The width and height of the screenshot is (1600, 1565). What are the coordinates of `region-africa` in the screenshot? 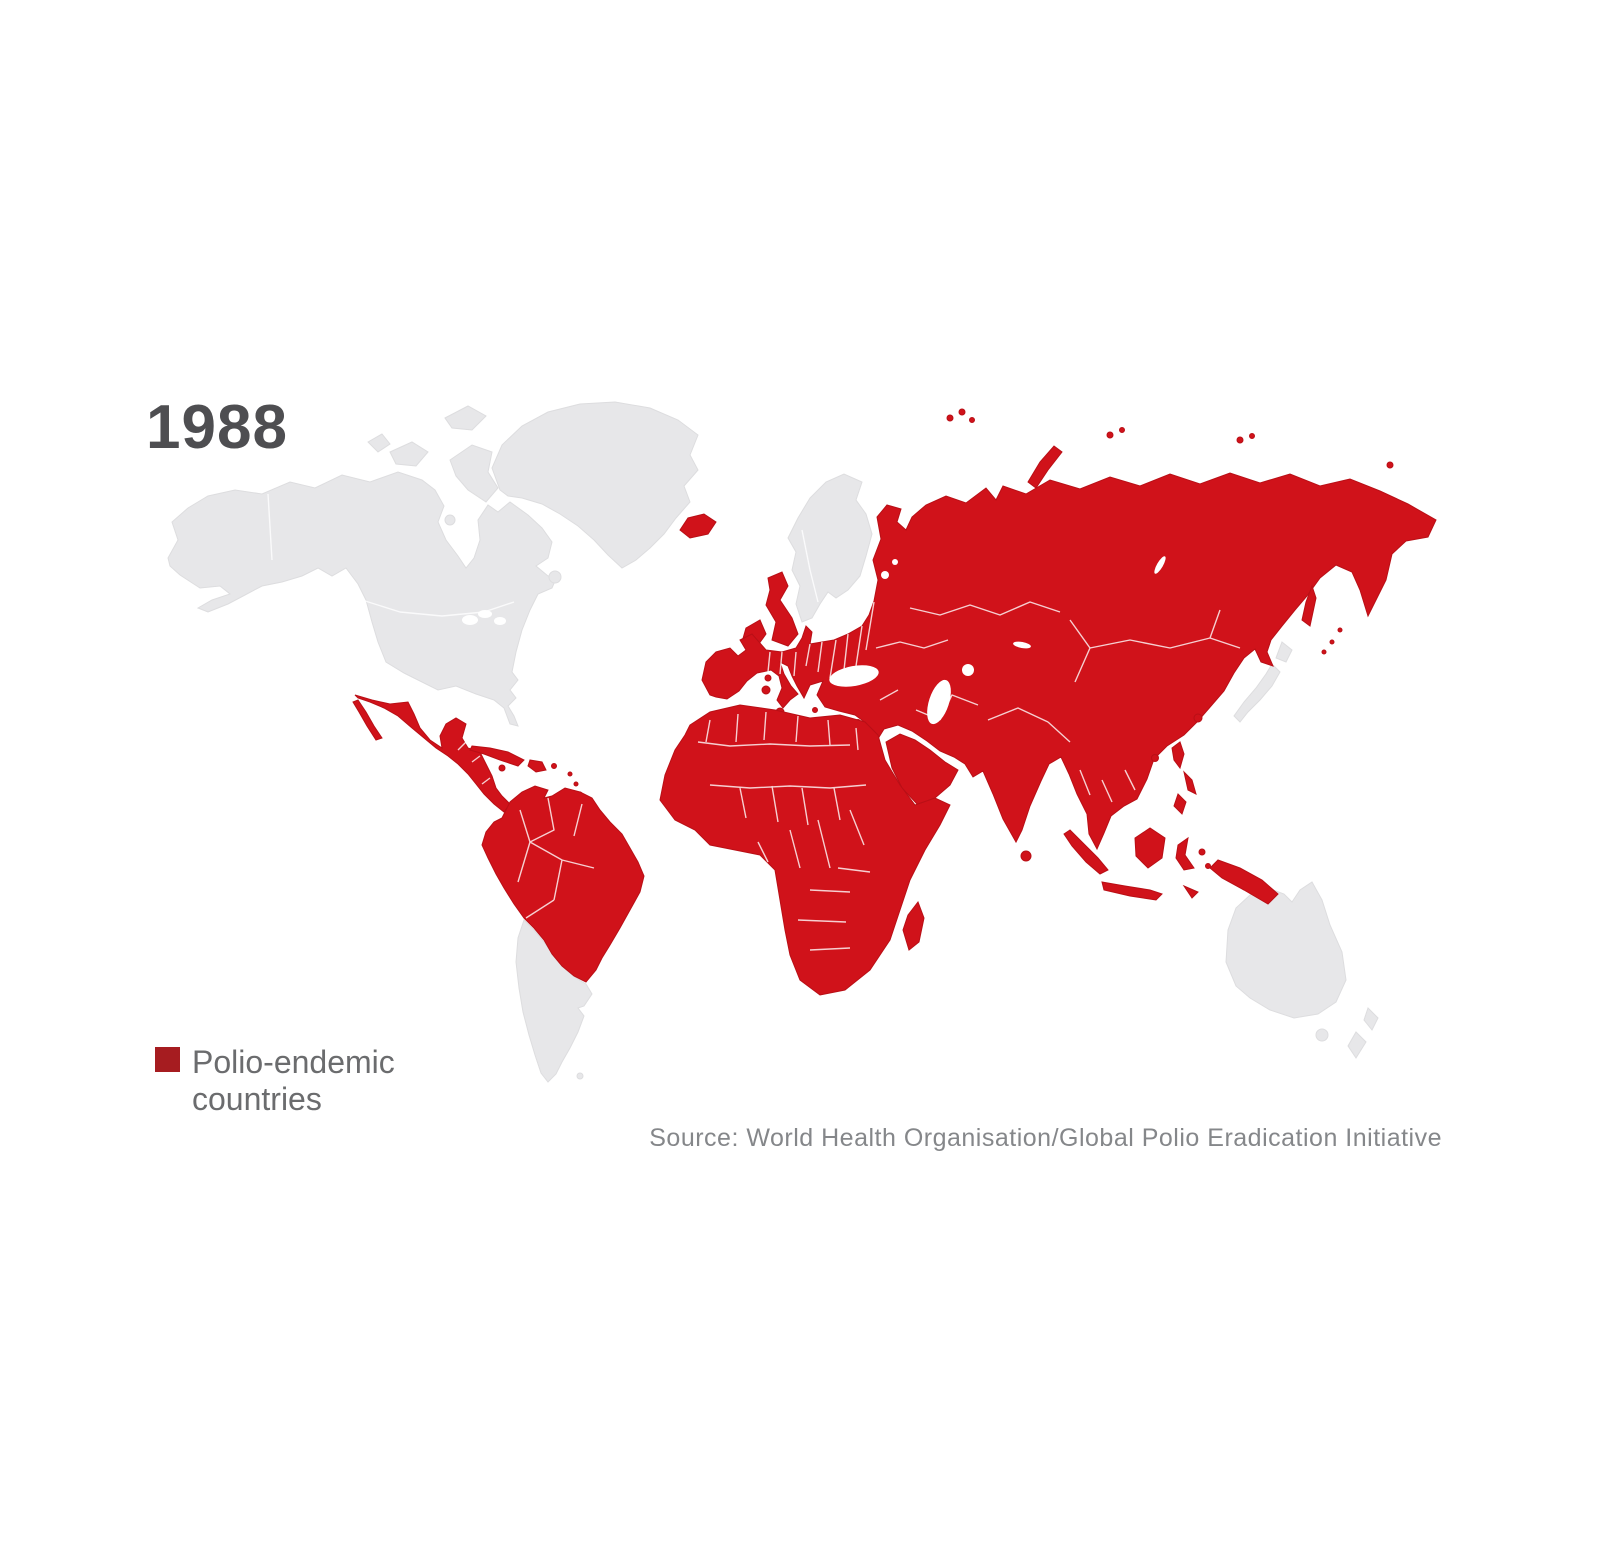 It's located at (805, 850).